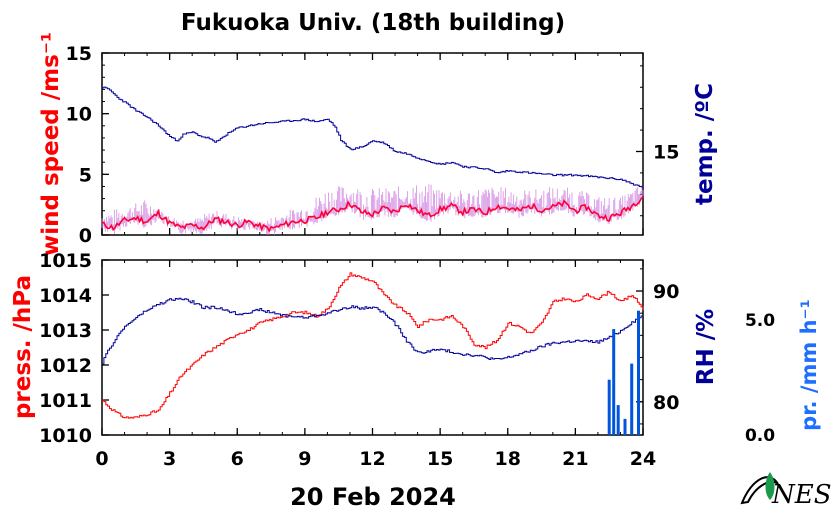  Describe the element at coordinates (23, 347) in the screenshot. I see `pressure-axis-label: press. /hPa` at that location.